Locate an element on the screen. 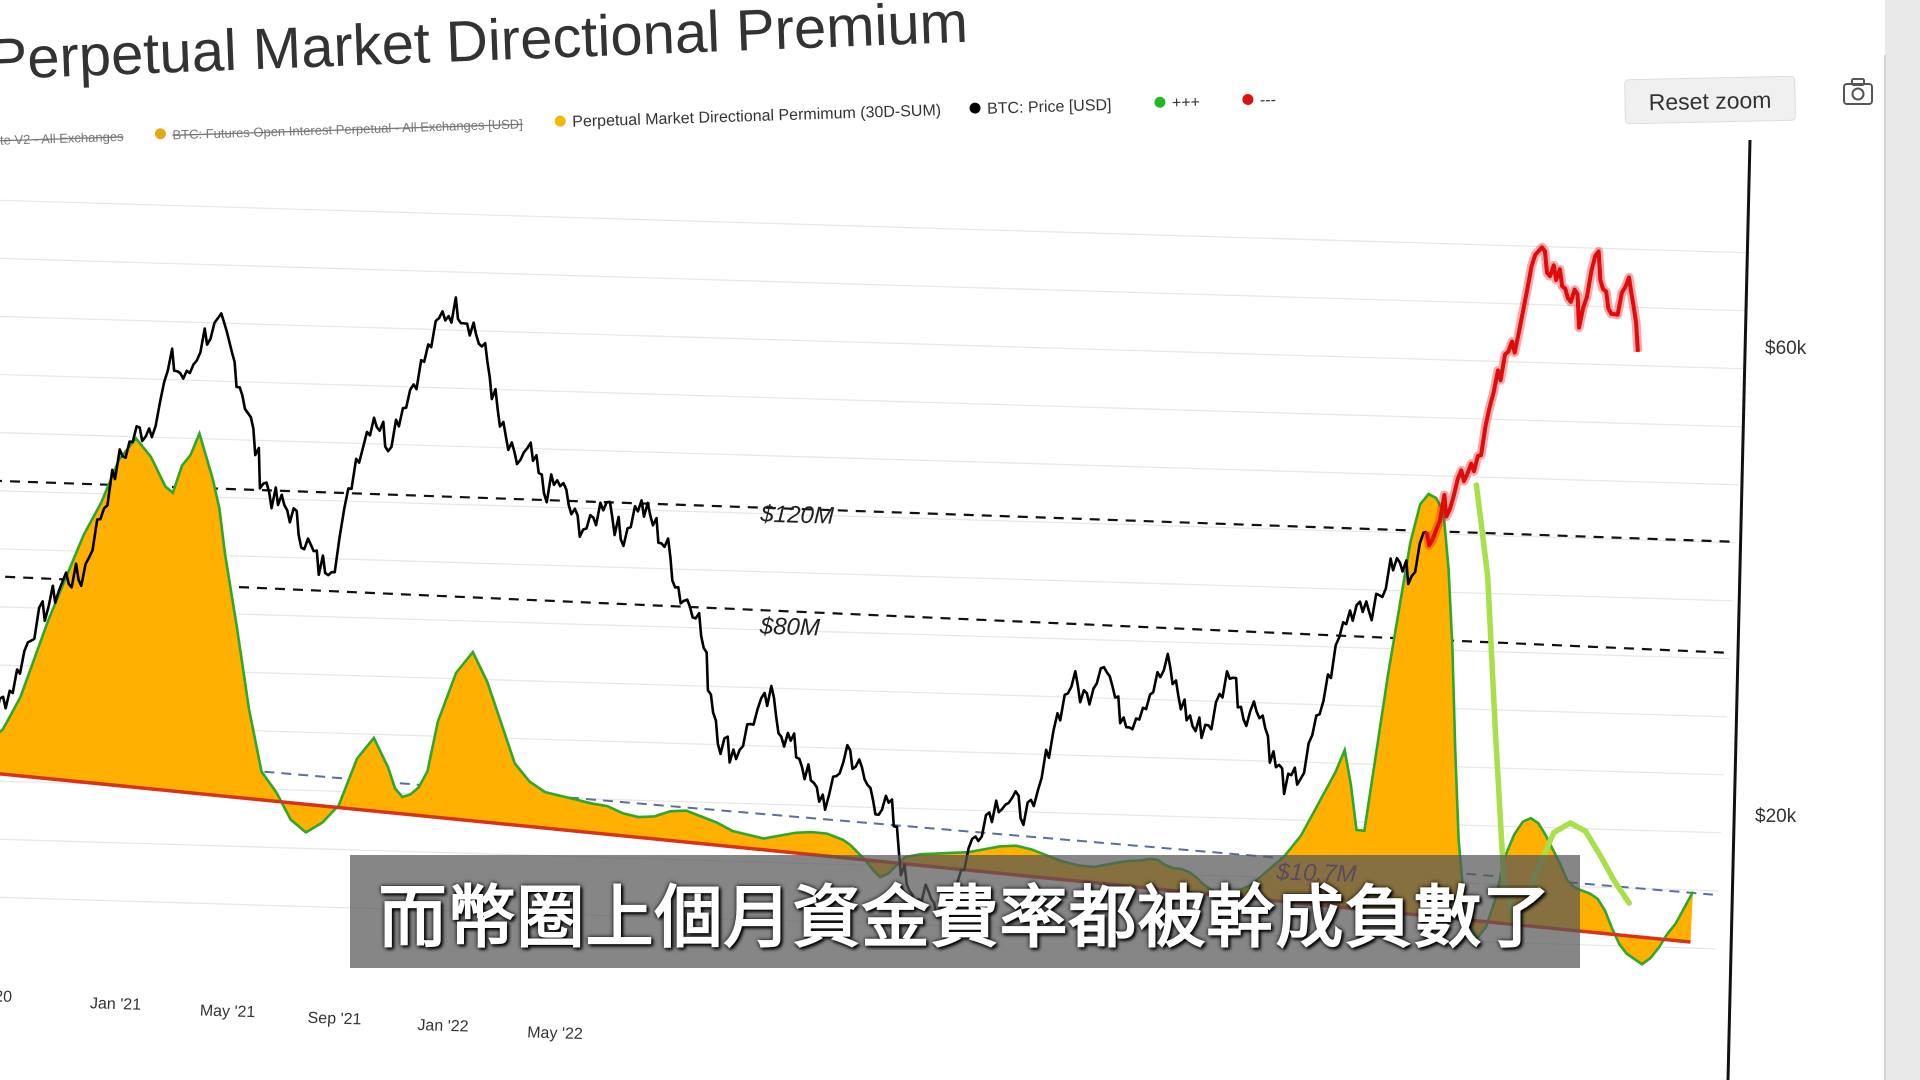  legend-item: +++ is located at coordinates (1177, 103).